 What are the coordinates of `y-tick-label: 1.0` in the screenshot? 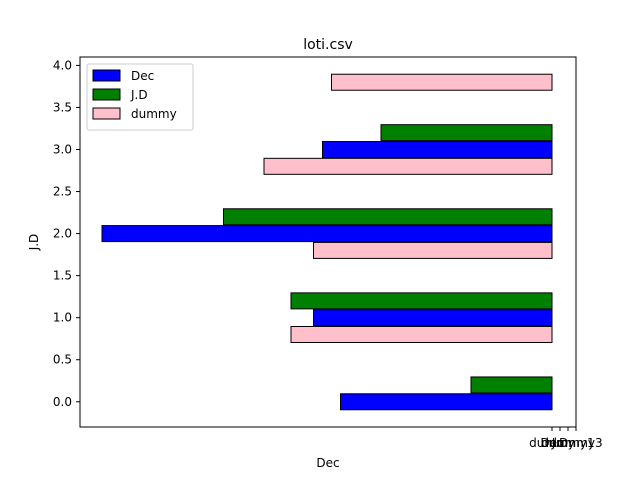 It's located at (62, 318).